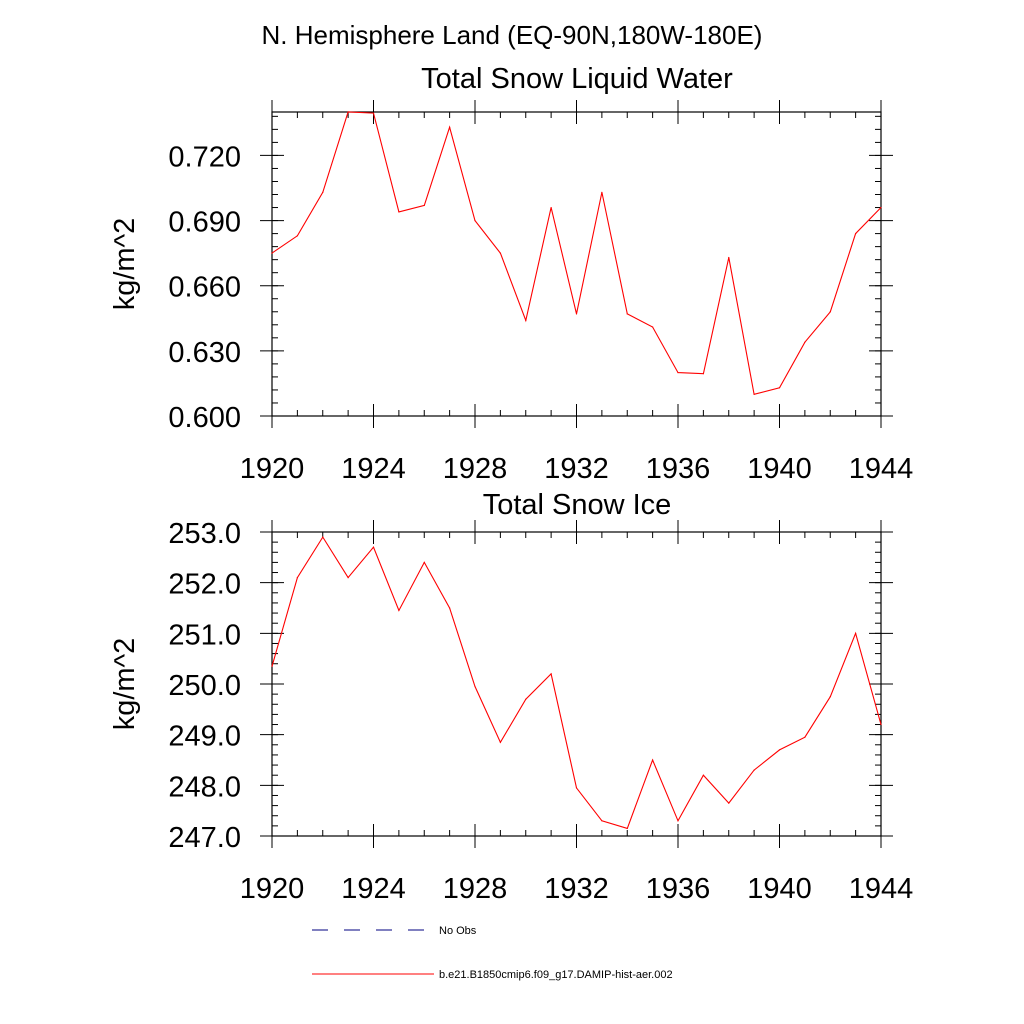 This screenshot has width=1024, height=1024. I want to click on y-tick-label: 249.0, so click(204, 737).